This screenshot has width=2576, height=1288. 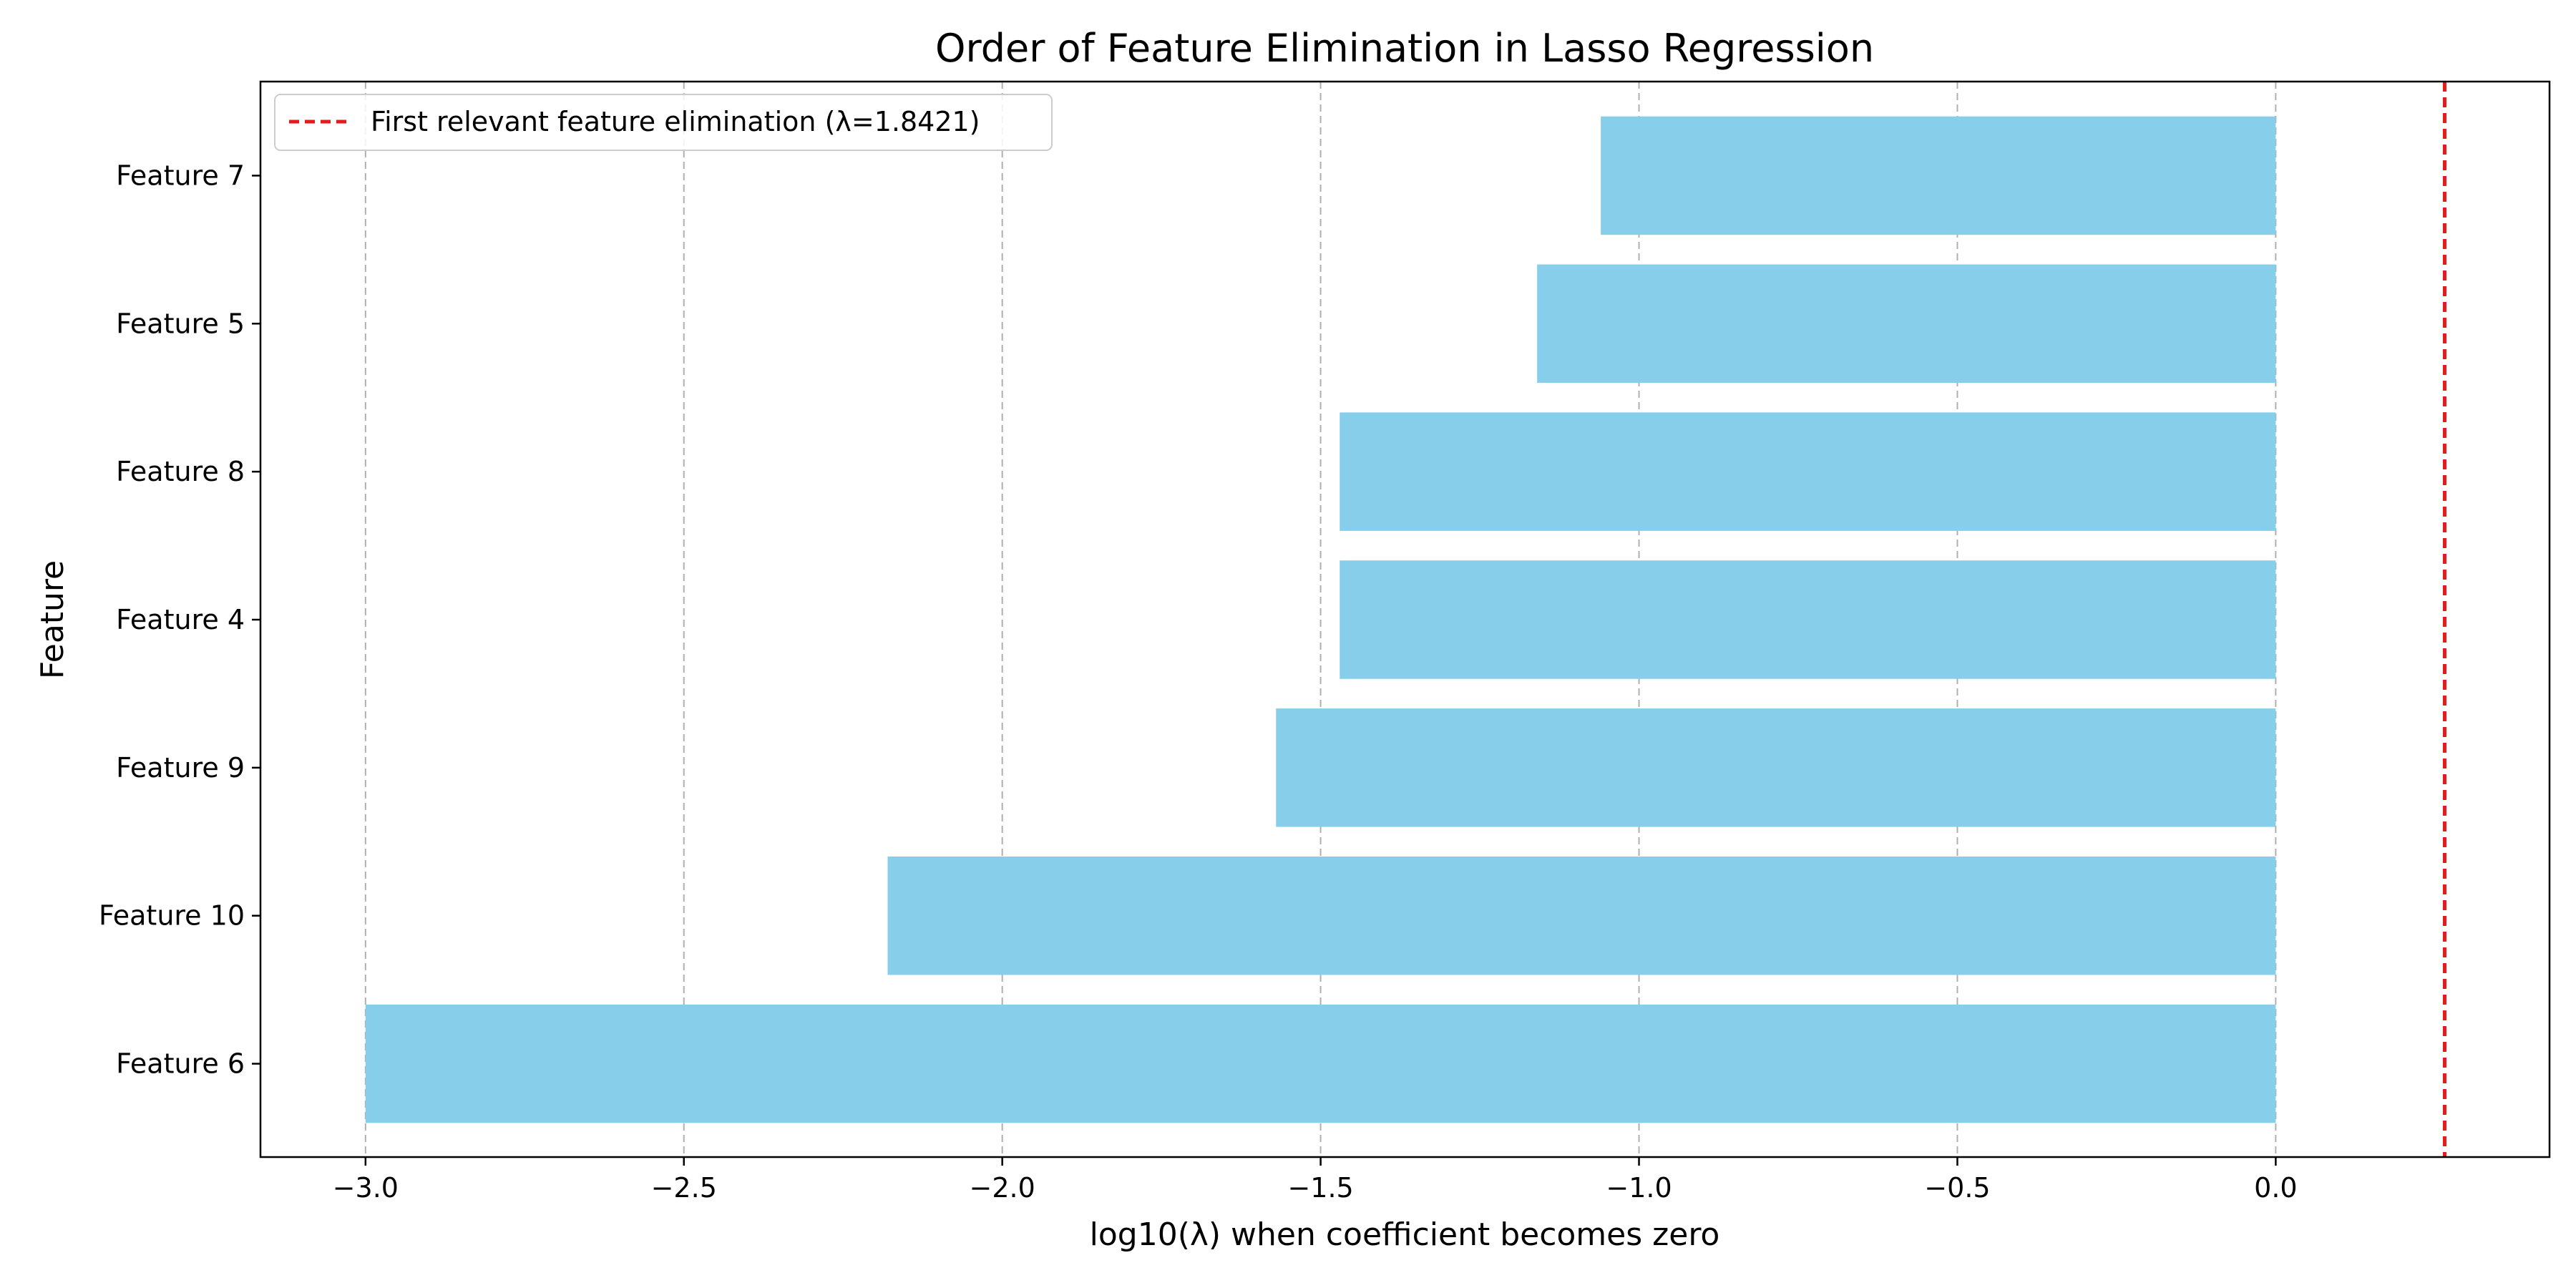 What do you see at coordinates (180, 1064) in the screenshot?
I see `y-tick-label: Feature 6` at bounding box center [180, 1064].